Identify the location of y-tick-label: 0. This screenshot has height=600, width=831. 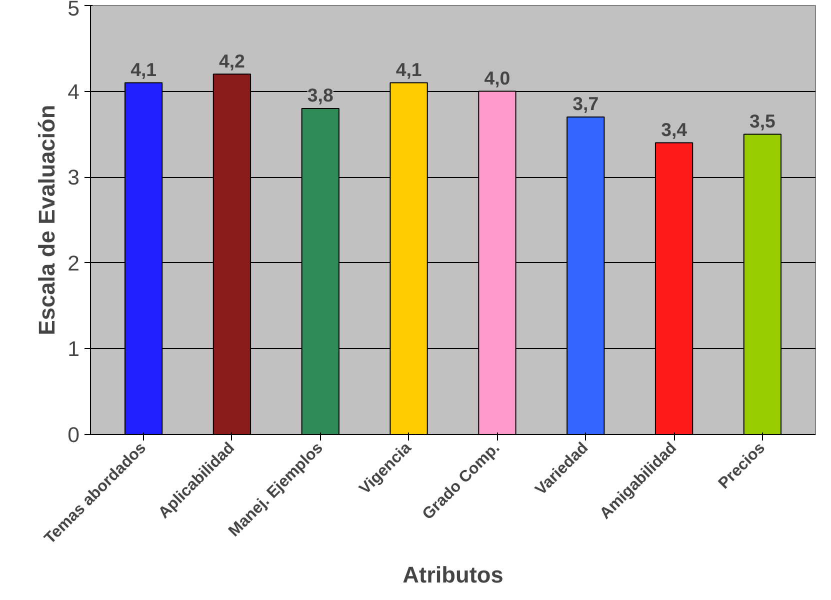
(74, 435).